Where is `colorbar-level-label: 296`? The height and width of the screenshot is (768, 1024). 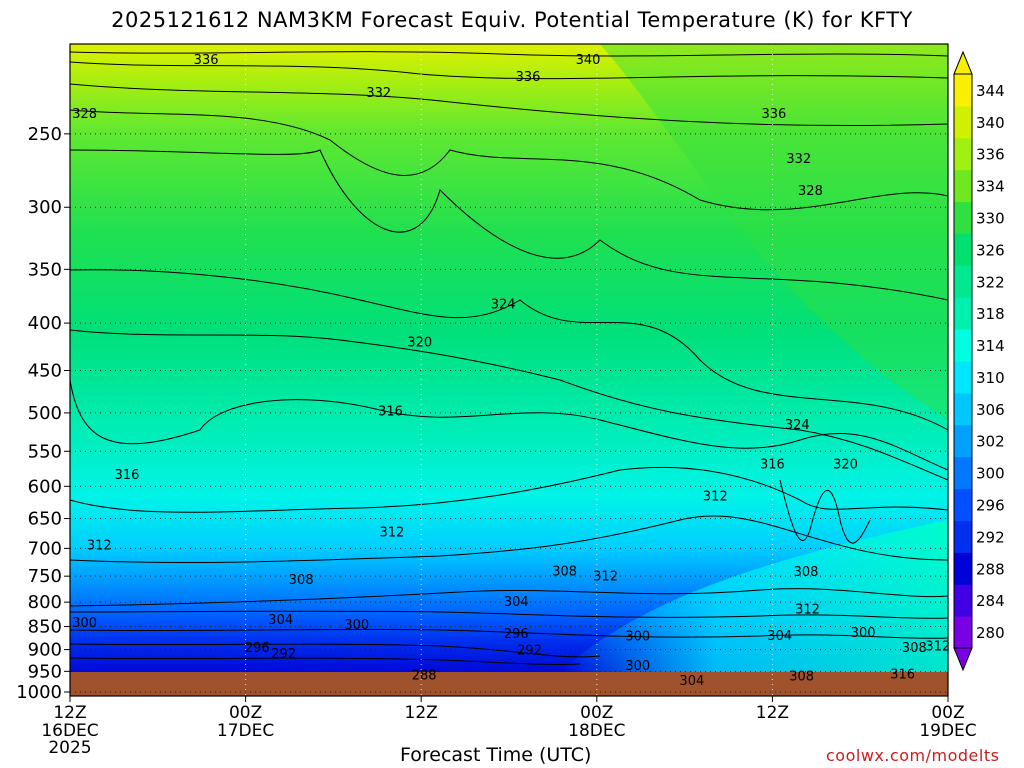 colorbar-level-label: 296 is located at coordinates (990, 506).